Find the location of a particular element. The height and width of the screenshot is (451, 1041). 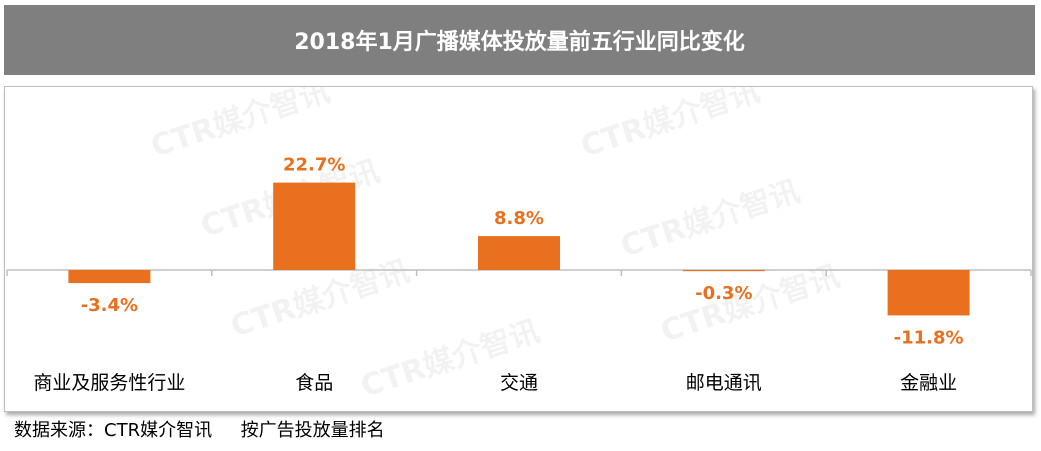

category-label: 食品 is located at coordinates (314, 383).